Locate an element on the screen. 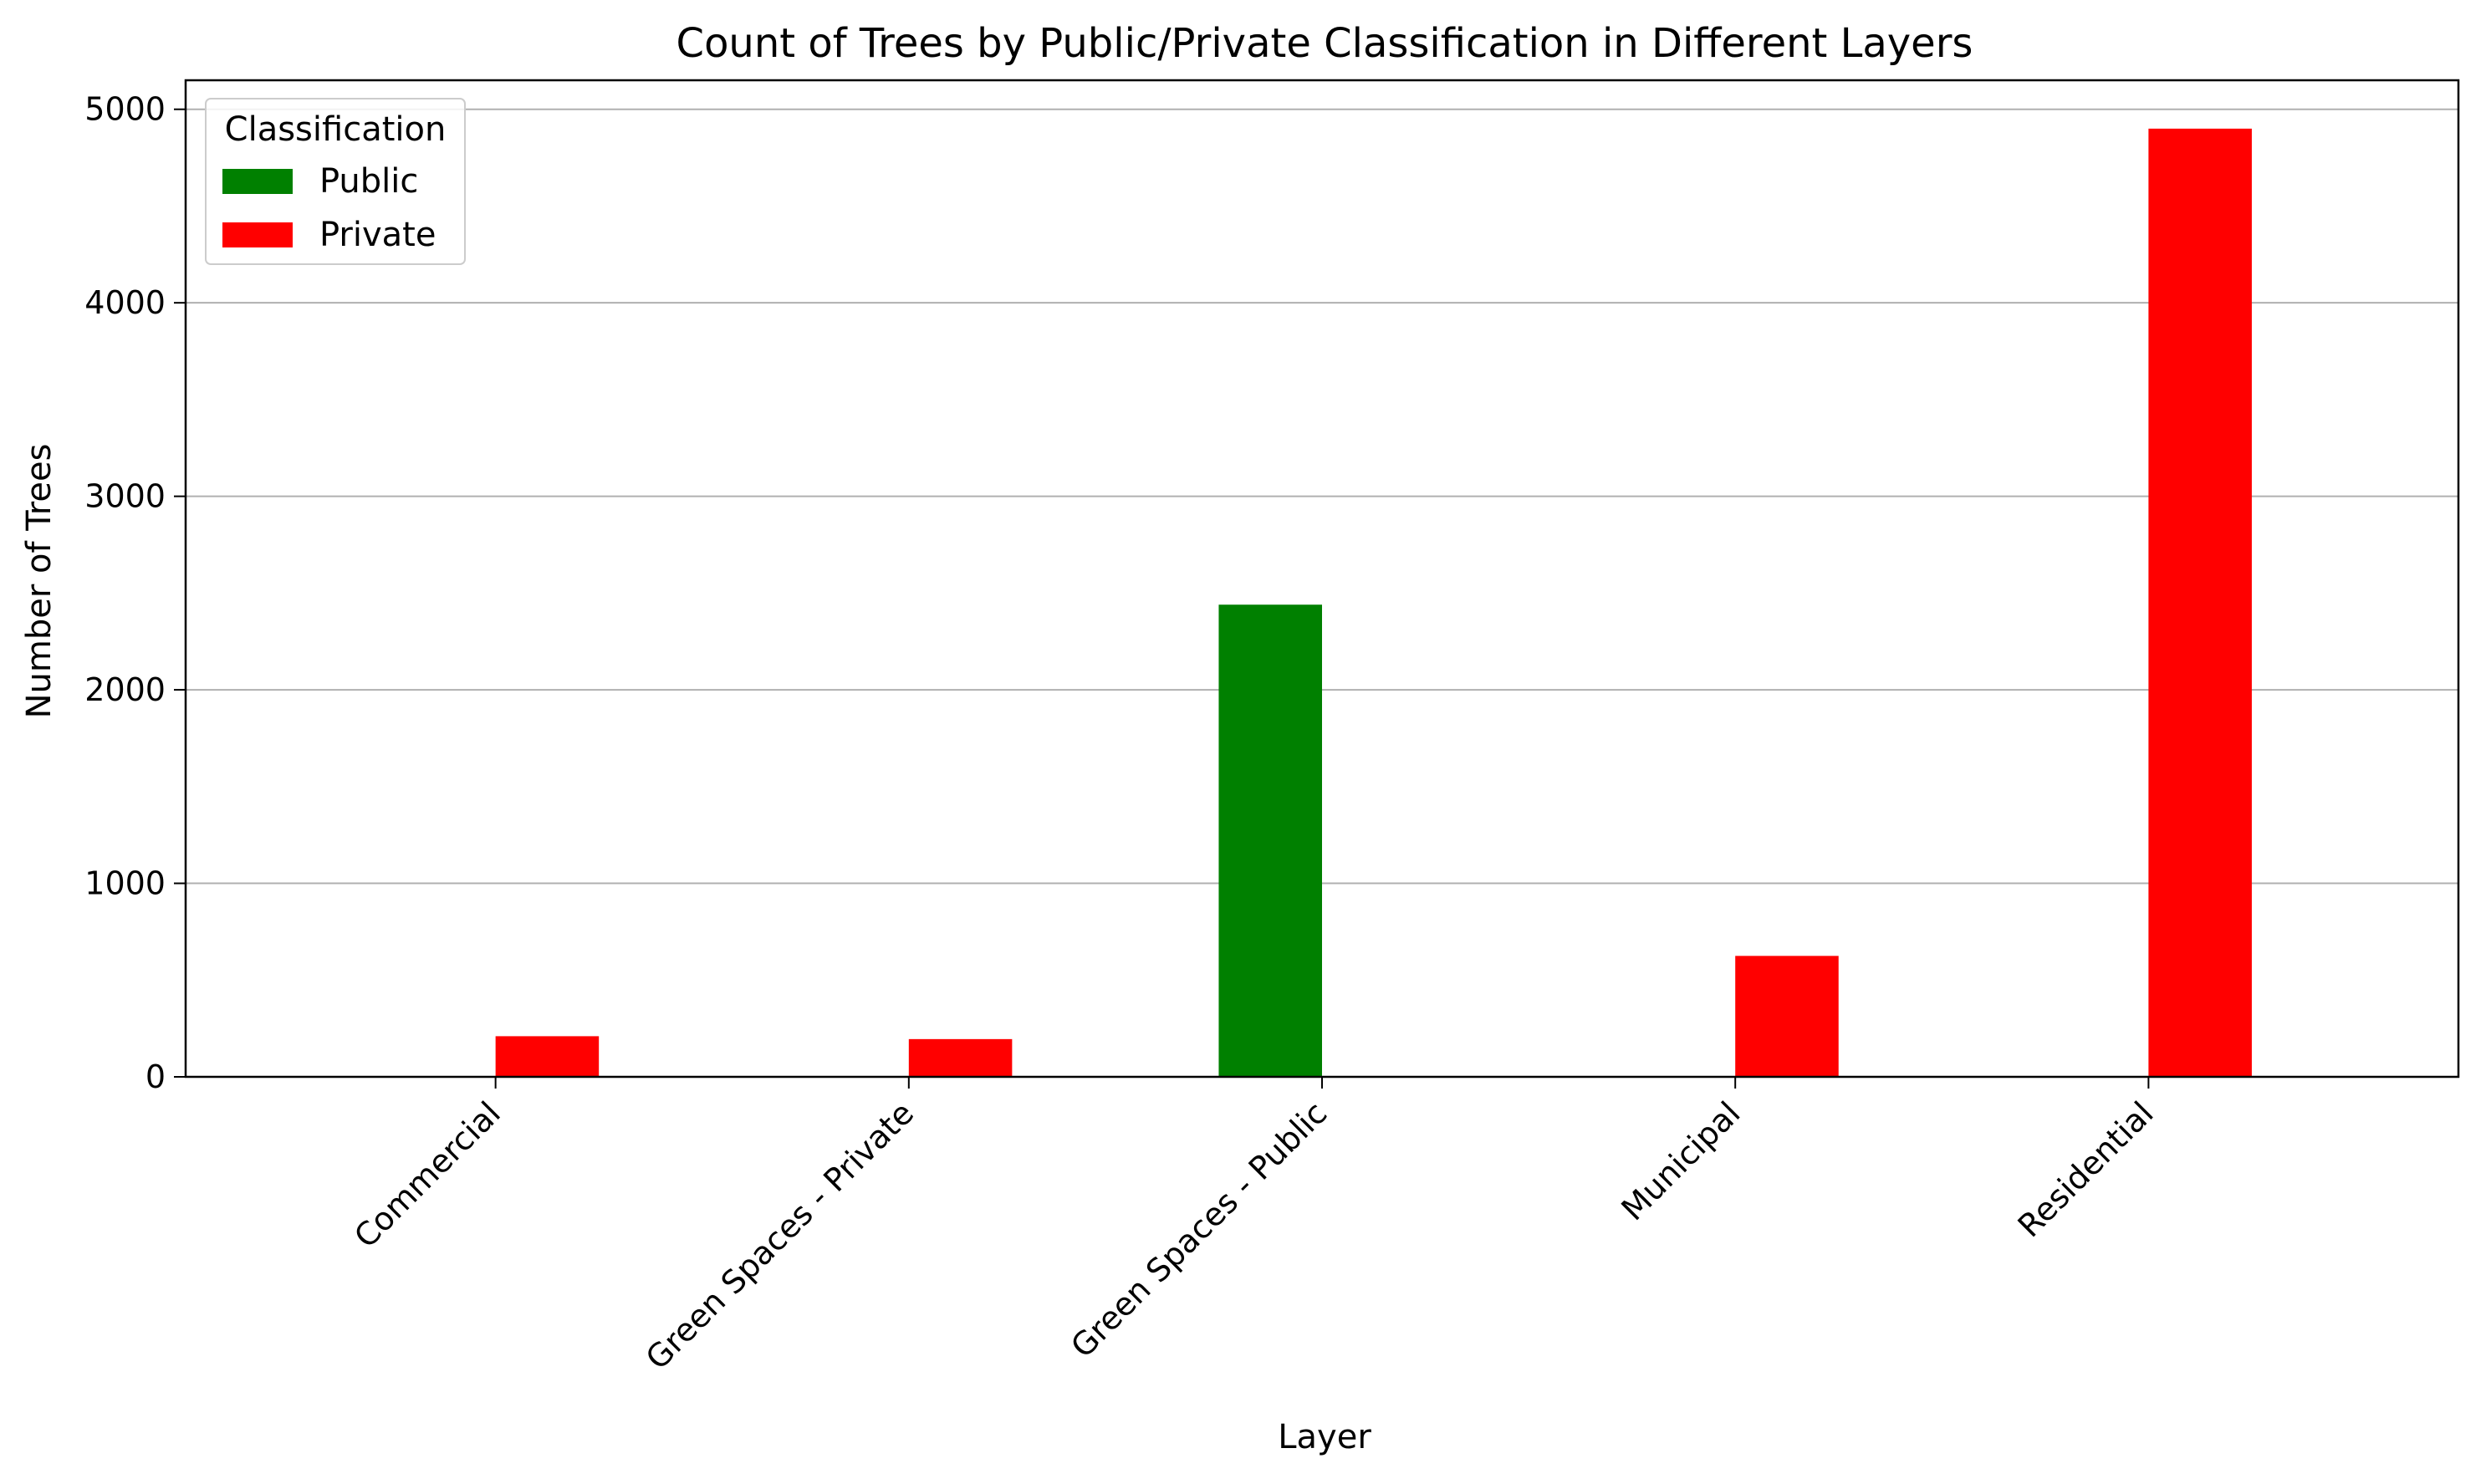 Image resolution: width=2481 pixels, height=1484 pixels. x-tick-label-3: Municipal is located at coordinates (1680, 1160).